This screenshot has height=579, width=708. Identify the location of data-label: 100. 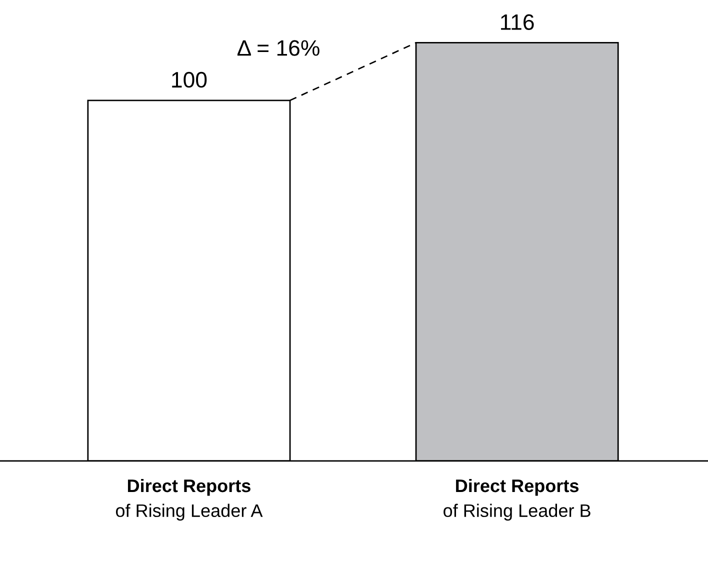
(189, 80).